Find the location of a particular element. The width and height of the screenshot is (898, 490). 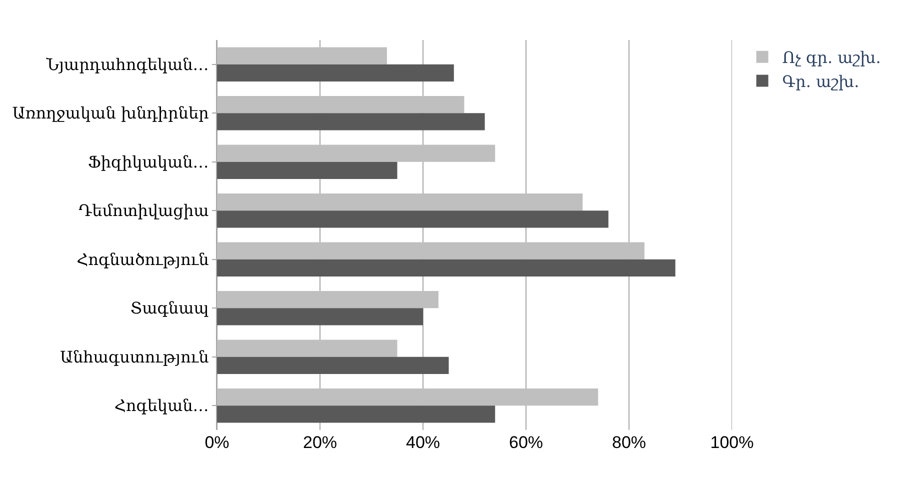

legend-label: Գր. աշխ. is located at coordinates (821, 81).